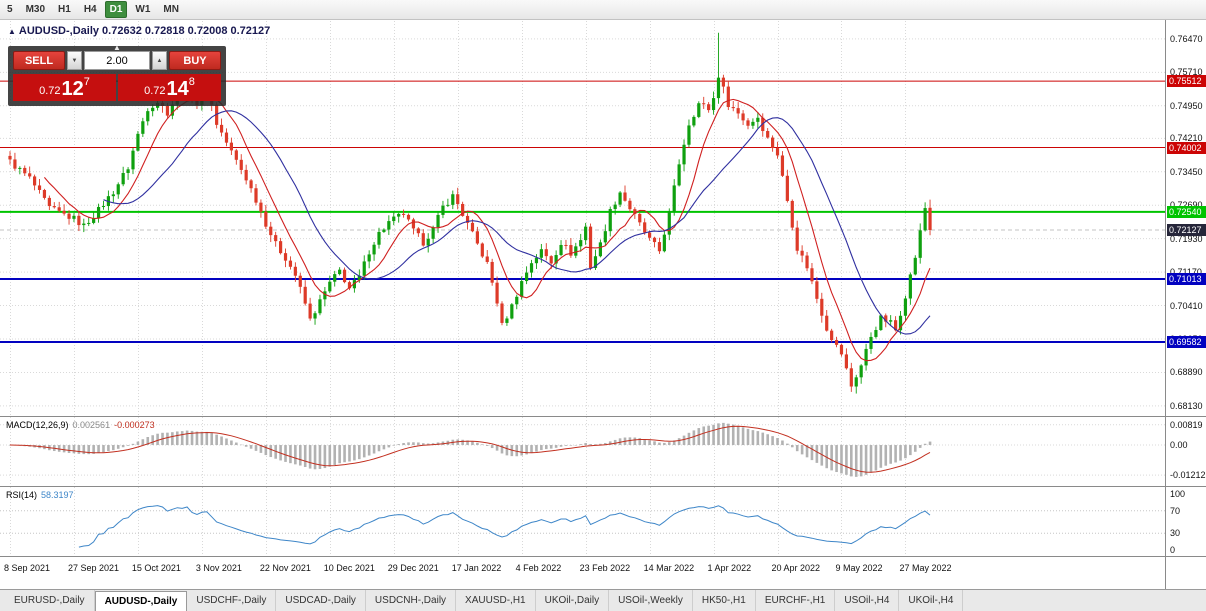  I want to click on sell-price-display: 0.72 12 7, so click(64, 87).